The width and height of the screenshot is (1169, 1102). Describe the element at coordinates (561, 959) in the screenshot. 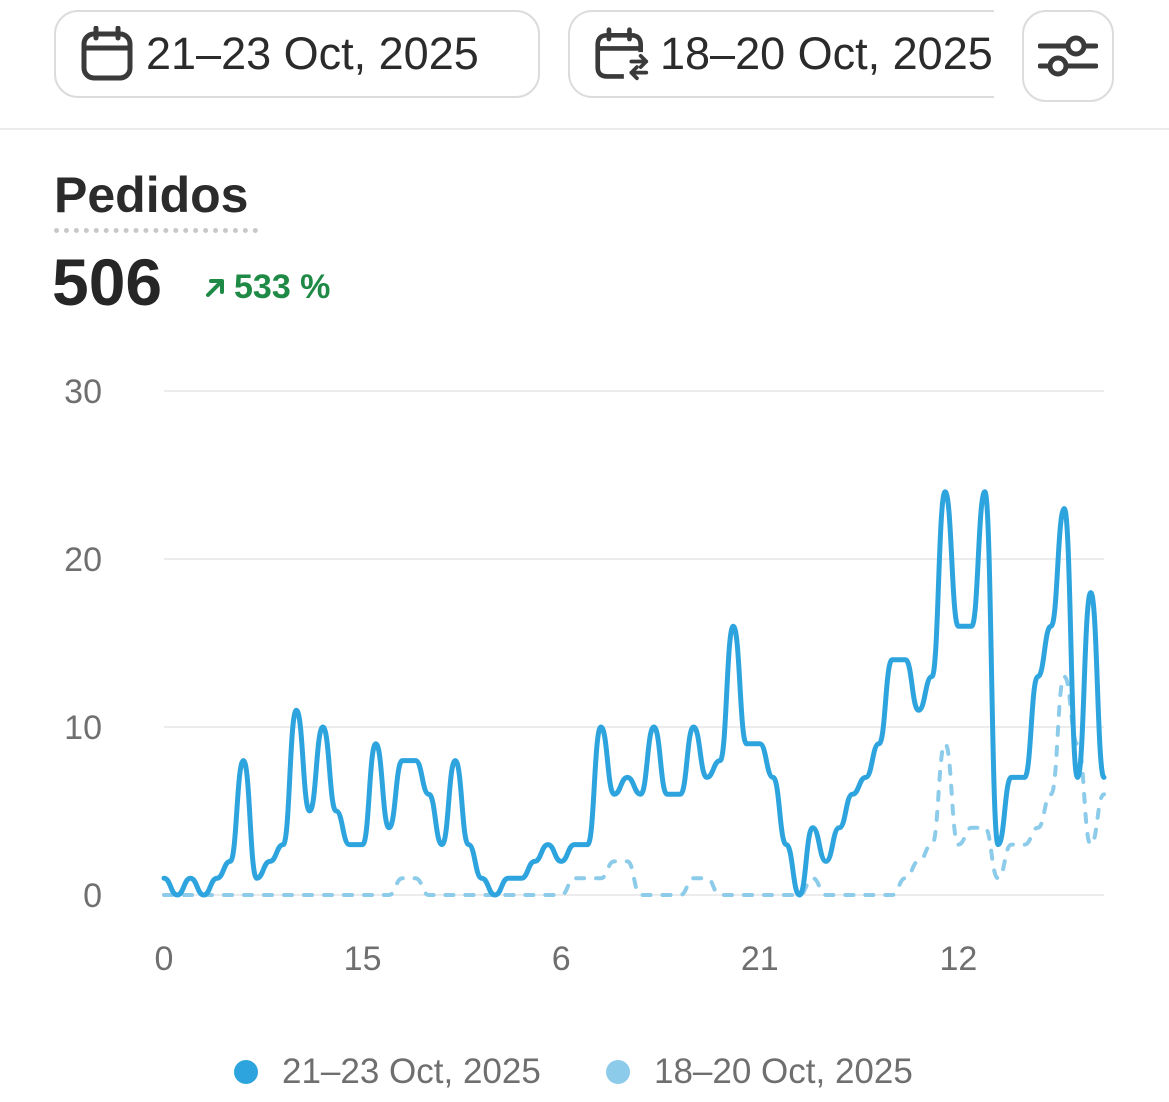

I see `x-tick-label: 6` at that location.